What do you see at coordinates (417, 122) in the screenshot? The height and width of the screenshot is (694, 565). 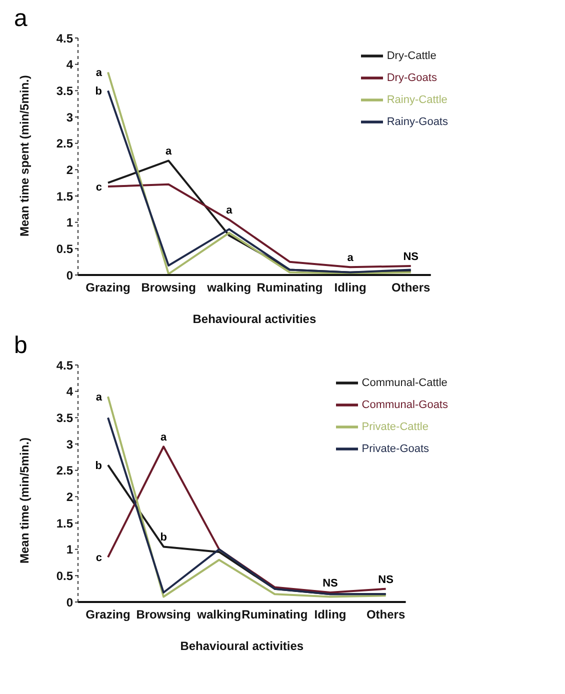 I see `legend-label: Rainy-Goats` at bounding box center [417, 122].